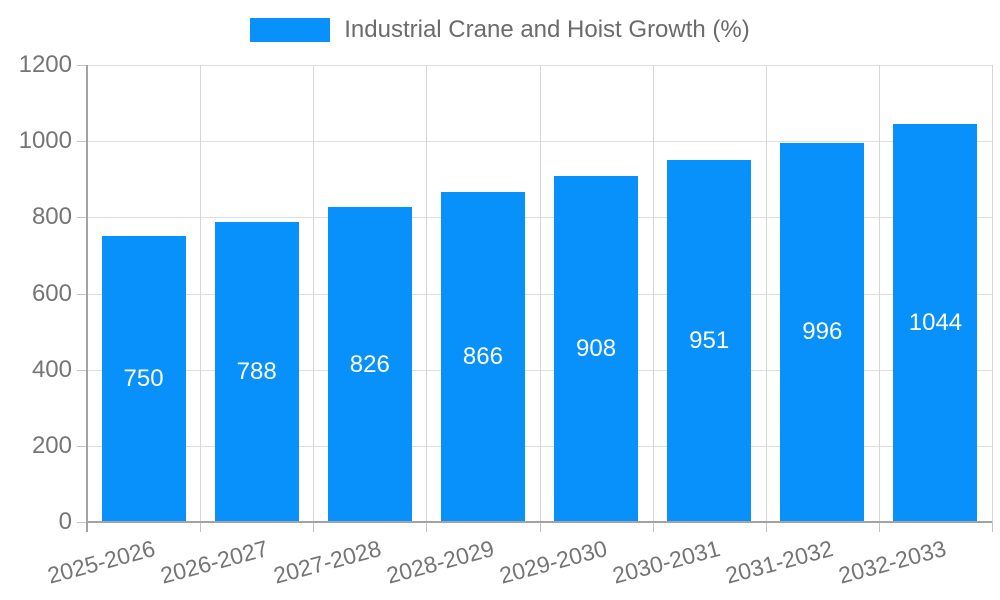 The image size is (1000, 600). What do you see at coordinates (440, 562) in the screenshot?
I see `x-tick-label: 2028-2029` at bounding box center [440, 562].